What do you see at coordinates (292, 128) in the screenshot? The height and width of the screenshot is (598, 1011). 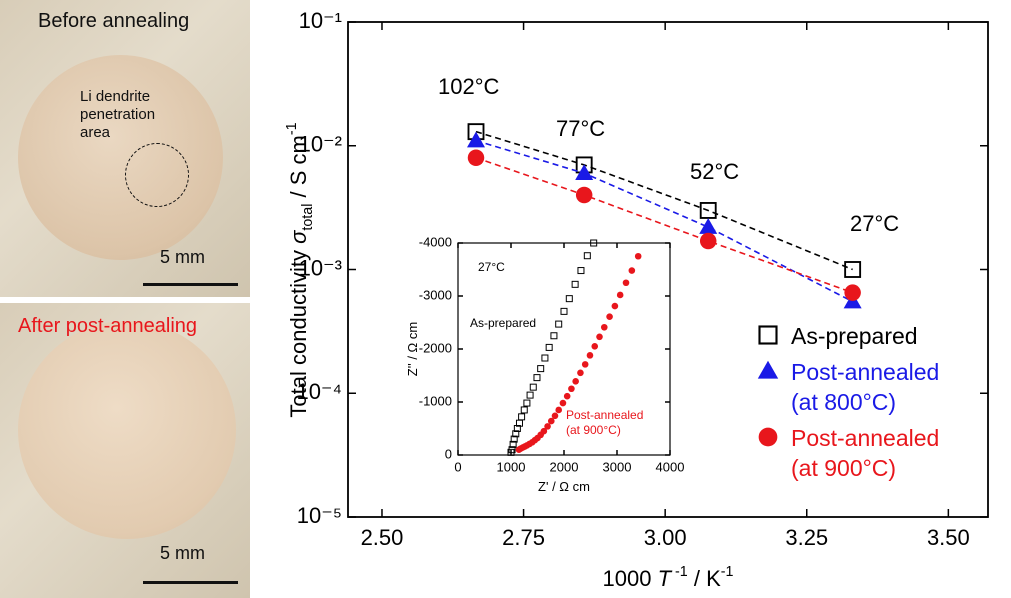 I see `ylabel-part: -1` at bounding box center [292, 128].